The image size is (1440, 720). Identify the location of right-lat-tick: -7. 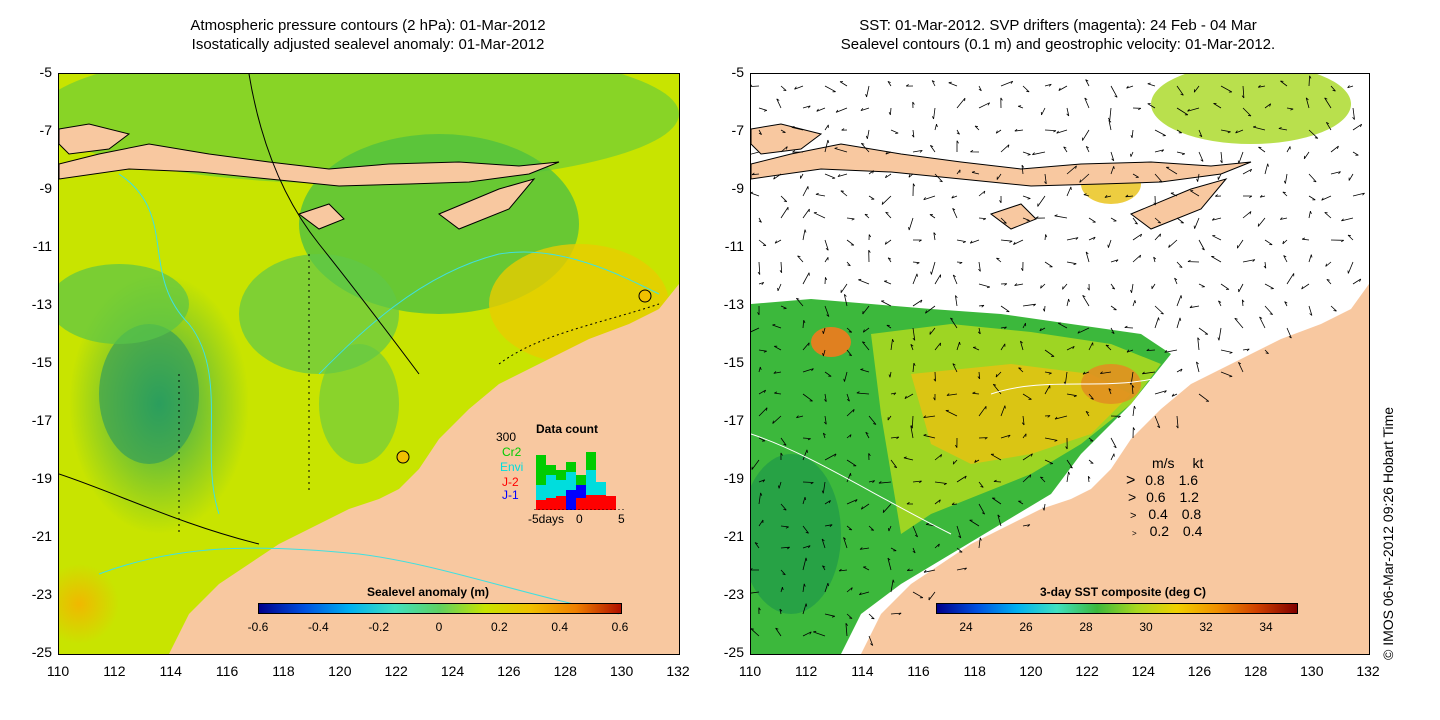
(737, 130).